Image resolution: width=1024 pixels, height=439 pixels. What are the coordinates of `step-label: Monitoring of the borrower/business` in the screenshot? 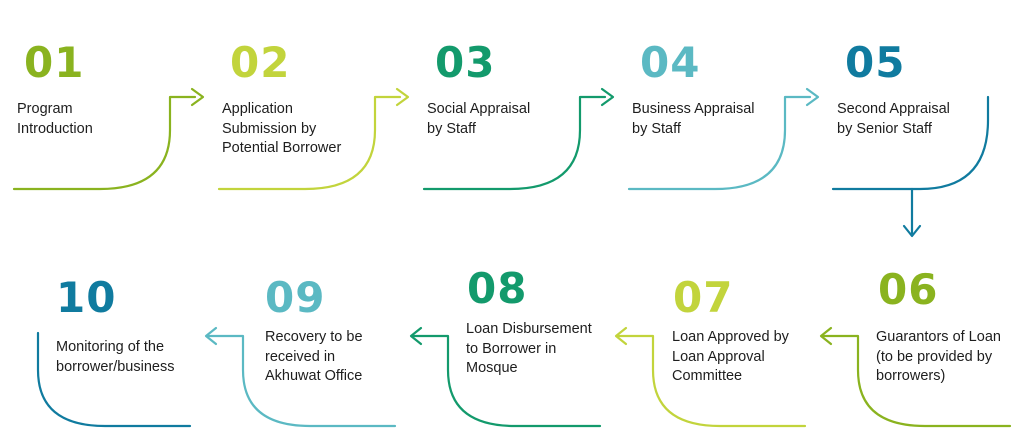 It's located at (115, 357).